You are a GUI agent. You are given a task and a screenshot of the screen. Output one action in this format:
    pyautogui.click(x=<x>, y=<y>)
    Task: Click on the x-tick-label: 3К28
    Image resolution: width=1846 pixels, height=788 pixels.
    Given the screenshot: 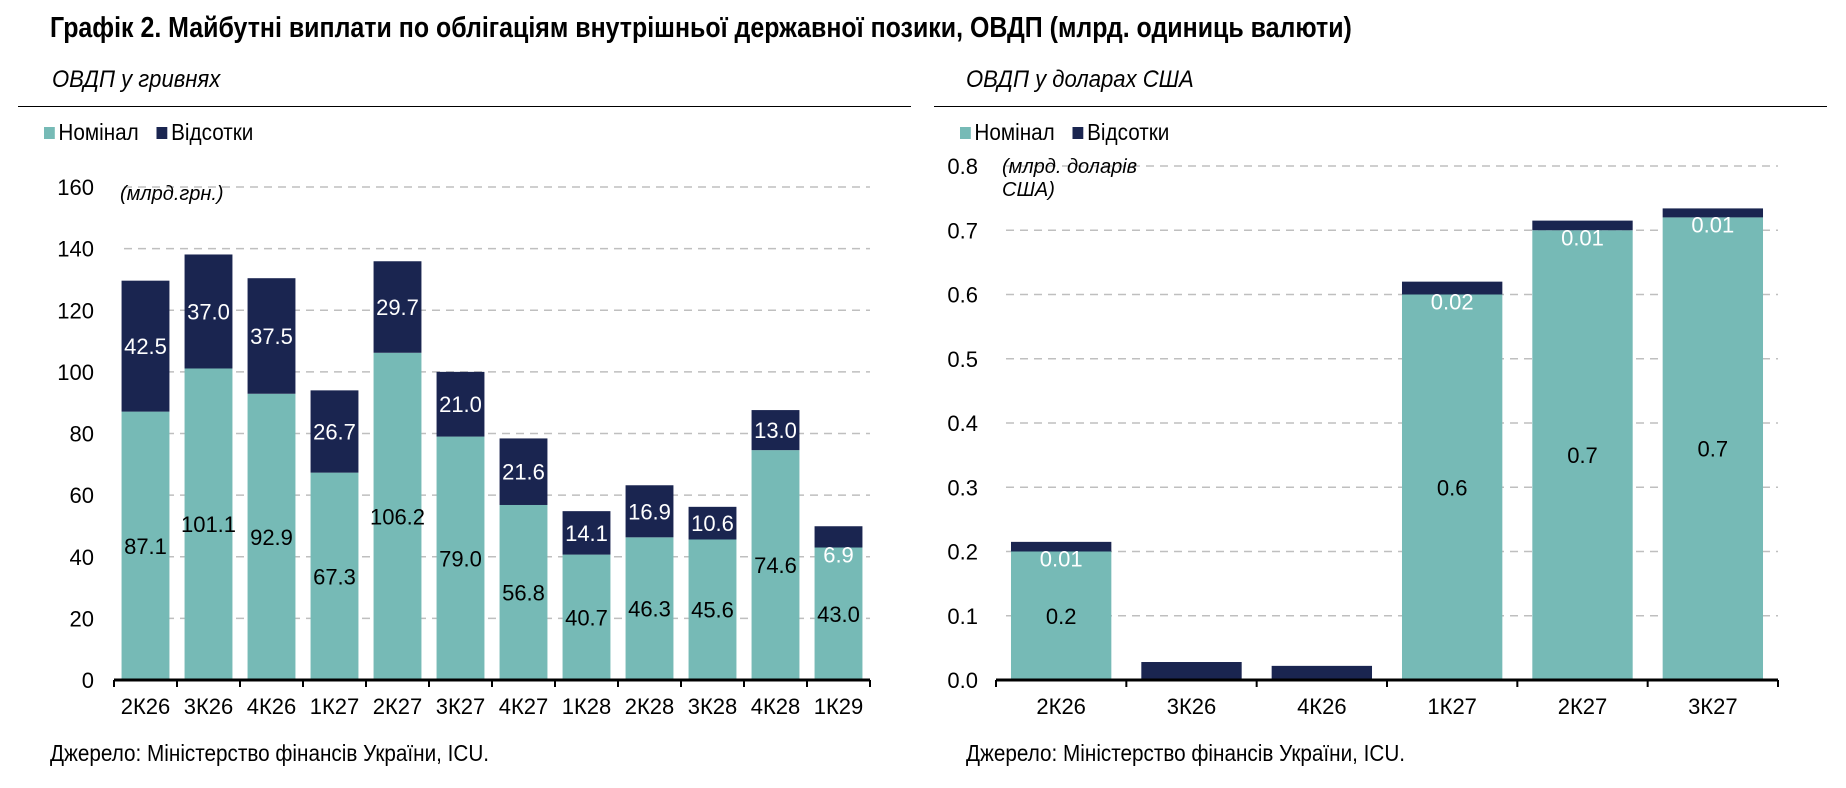 What is the action you would take?
    pyautogui.click(x=713, y=706)
    